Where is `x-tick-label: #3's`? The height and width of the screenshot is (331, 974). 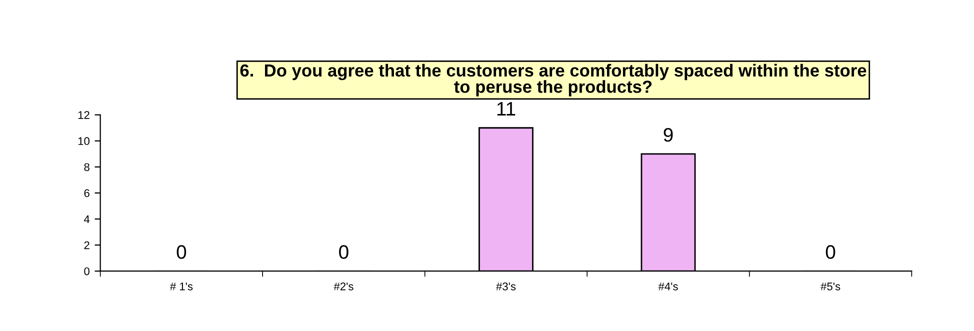
x-tick-label: #3's is located at coordinates (506, 286).